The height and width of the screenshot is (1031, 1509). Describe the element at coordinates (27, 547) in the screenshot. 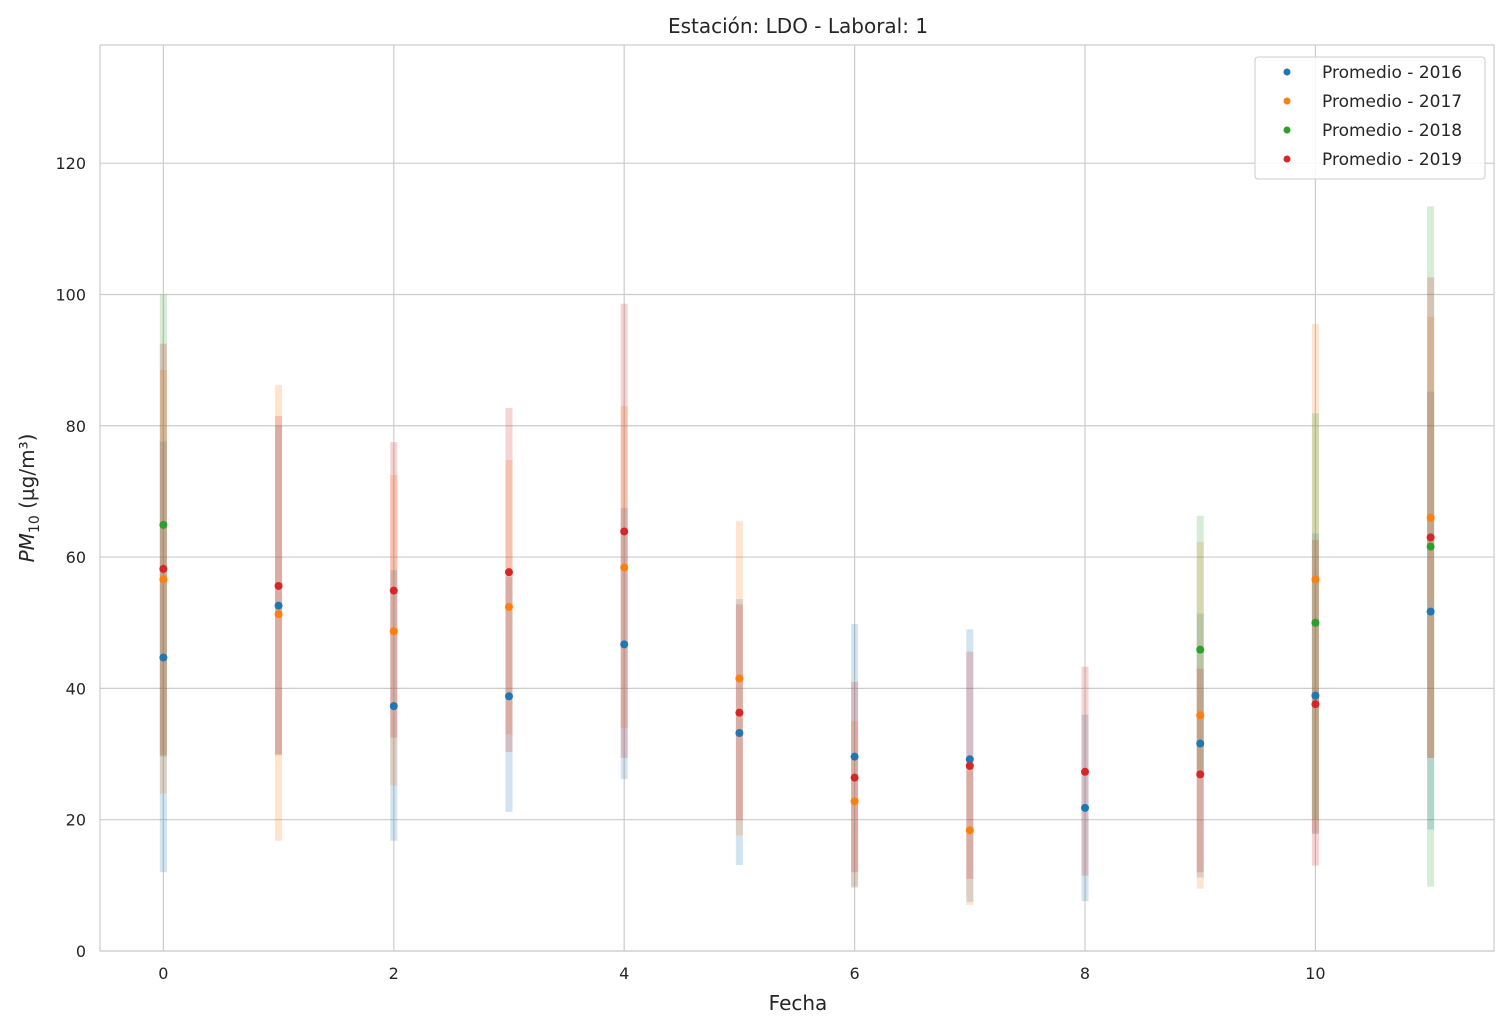

I see `y-axis-label-main: PM` at that location.